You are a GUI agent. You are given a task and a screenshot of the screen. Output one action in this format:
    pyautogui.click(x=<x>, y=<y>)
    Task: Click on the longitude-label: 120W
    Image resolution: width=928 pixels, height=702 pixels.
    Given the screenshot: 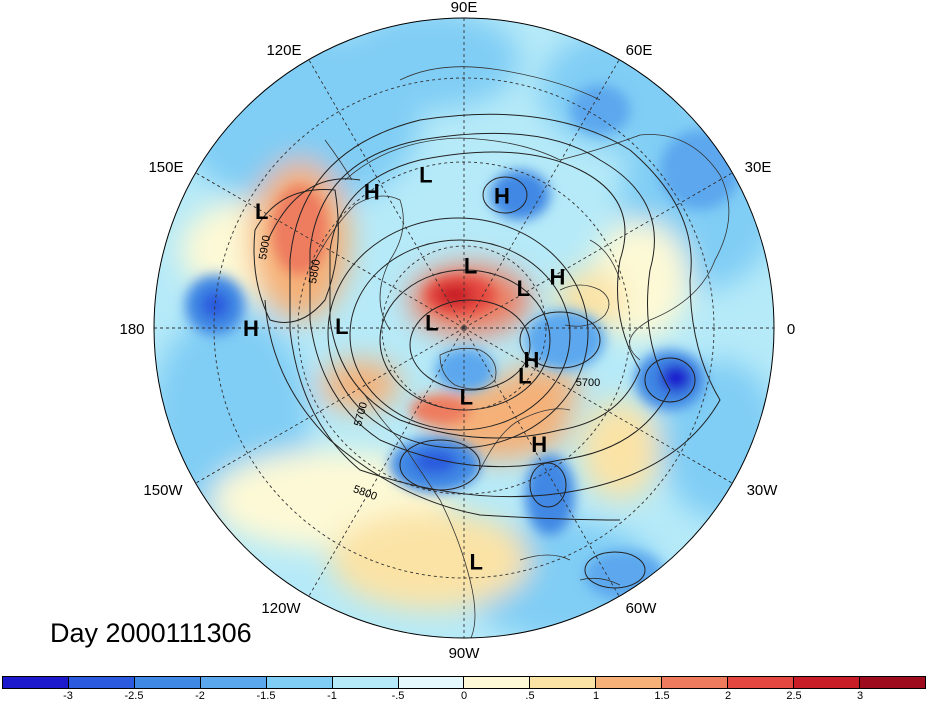 What is the action you would take?
    pyautogui.click(x=281, y=608)
    